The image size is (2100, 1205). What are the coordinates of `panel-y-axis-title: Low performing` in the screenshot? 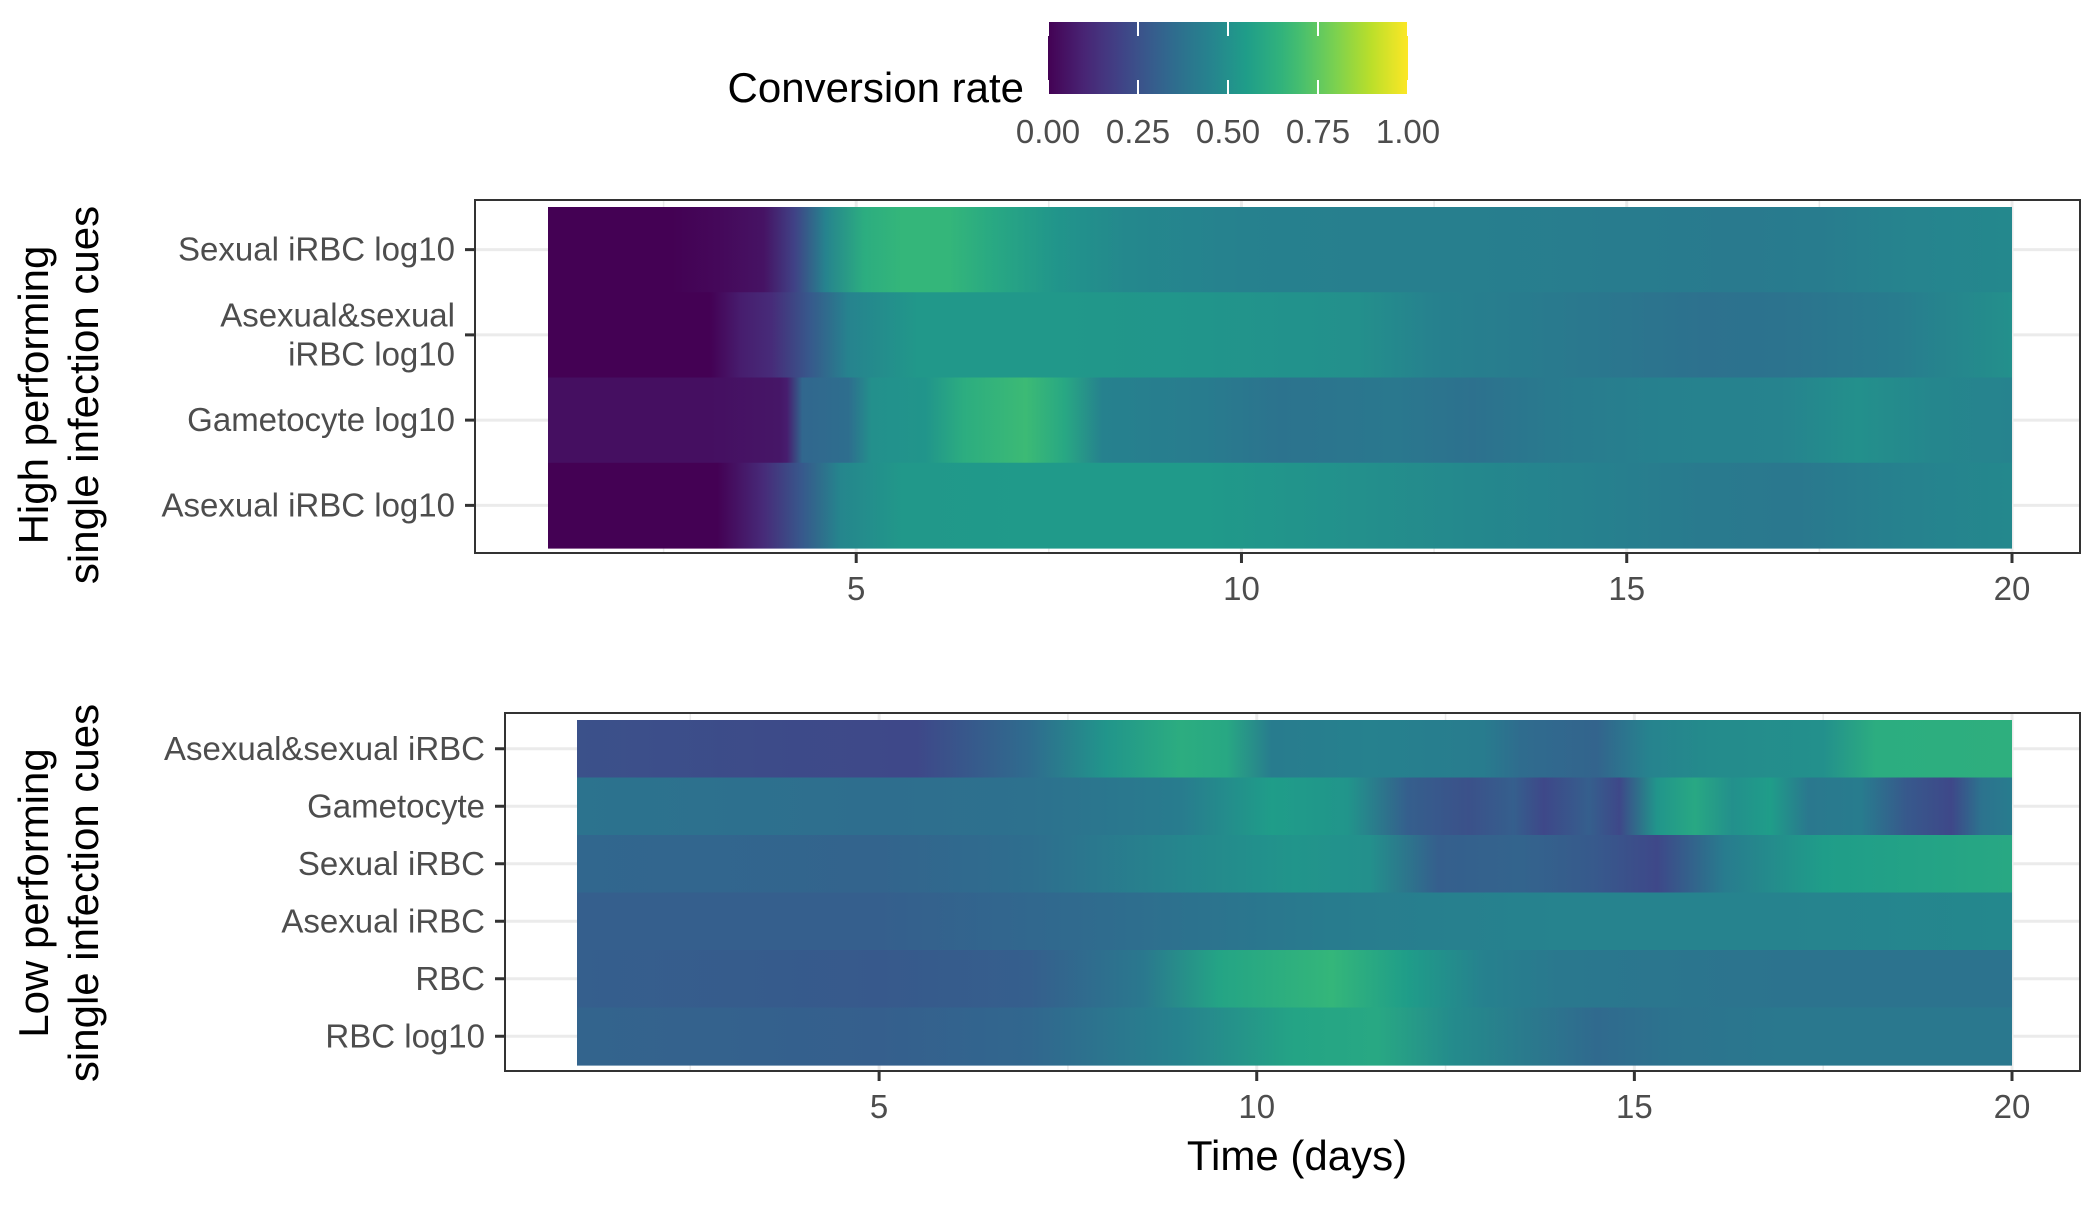 It's located at (33, 892).